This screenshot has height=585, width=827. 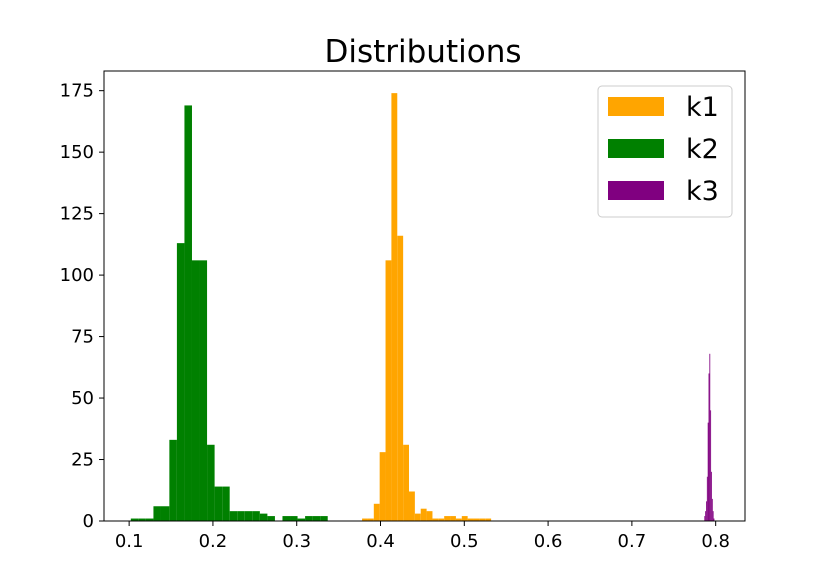 What do you see at coordinates (702, 149) in the screenshot?
I see `legend-label-k2: k2` at bounding box center [702, 149].